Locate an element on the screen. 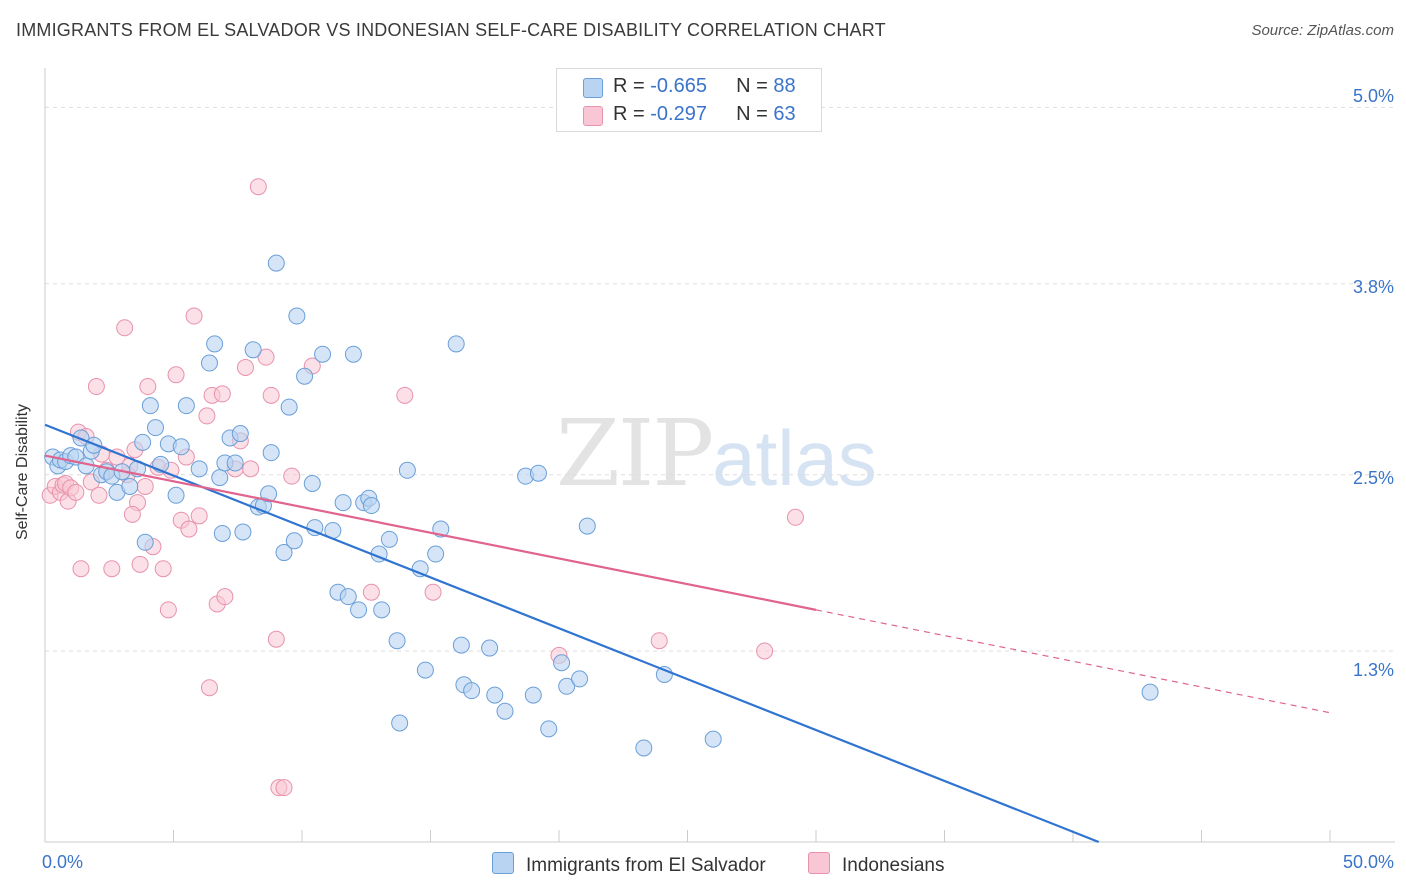 The image size is (1406, 892). legend-r-value: -0.665 is located at coordinates (678, 86).